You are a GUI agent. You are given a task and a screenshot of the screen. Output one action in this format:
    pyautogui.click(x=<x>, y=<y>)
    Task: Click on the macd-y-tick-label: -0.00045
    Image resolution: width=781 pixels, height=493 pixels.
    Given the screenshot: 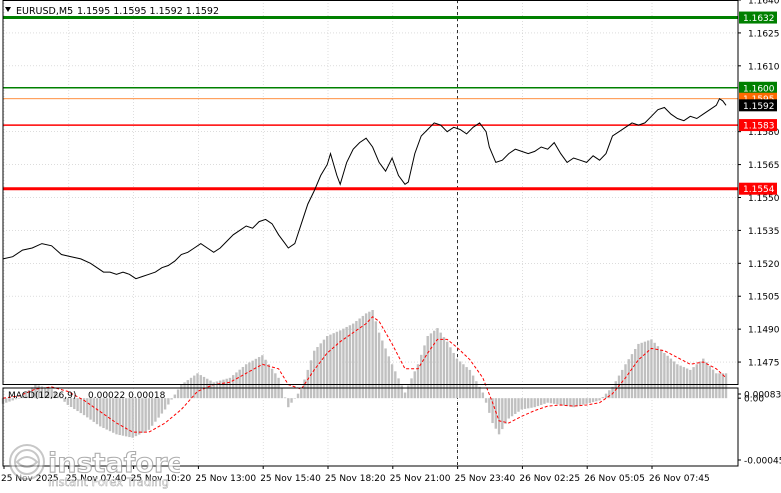 What is the action you would take?
    pyautogui.click(x=762, y=462)
    